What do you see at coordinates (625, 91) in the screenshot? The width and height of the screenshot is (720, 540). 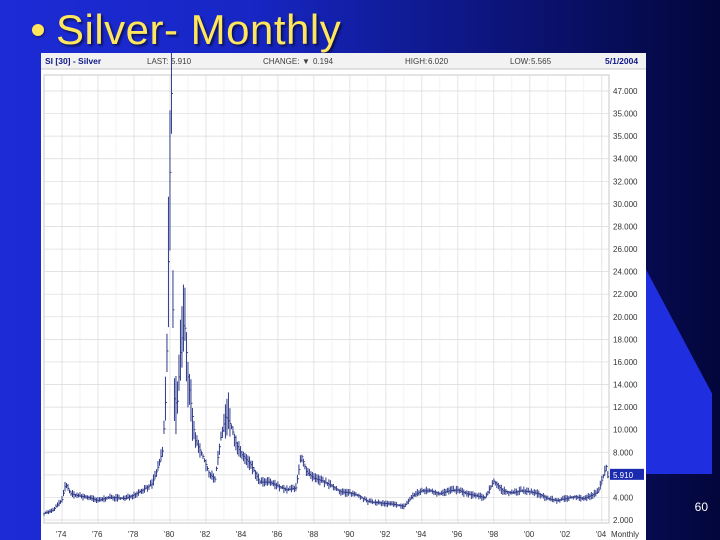 I see `y-tick-label: 47.000` at bounding box center [625, 91].